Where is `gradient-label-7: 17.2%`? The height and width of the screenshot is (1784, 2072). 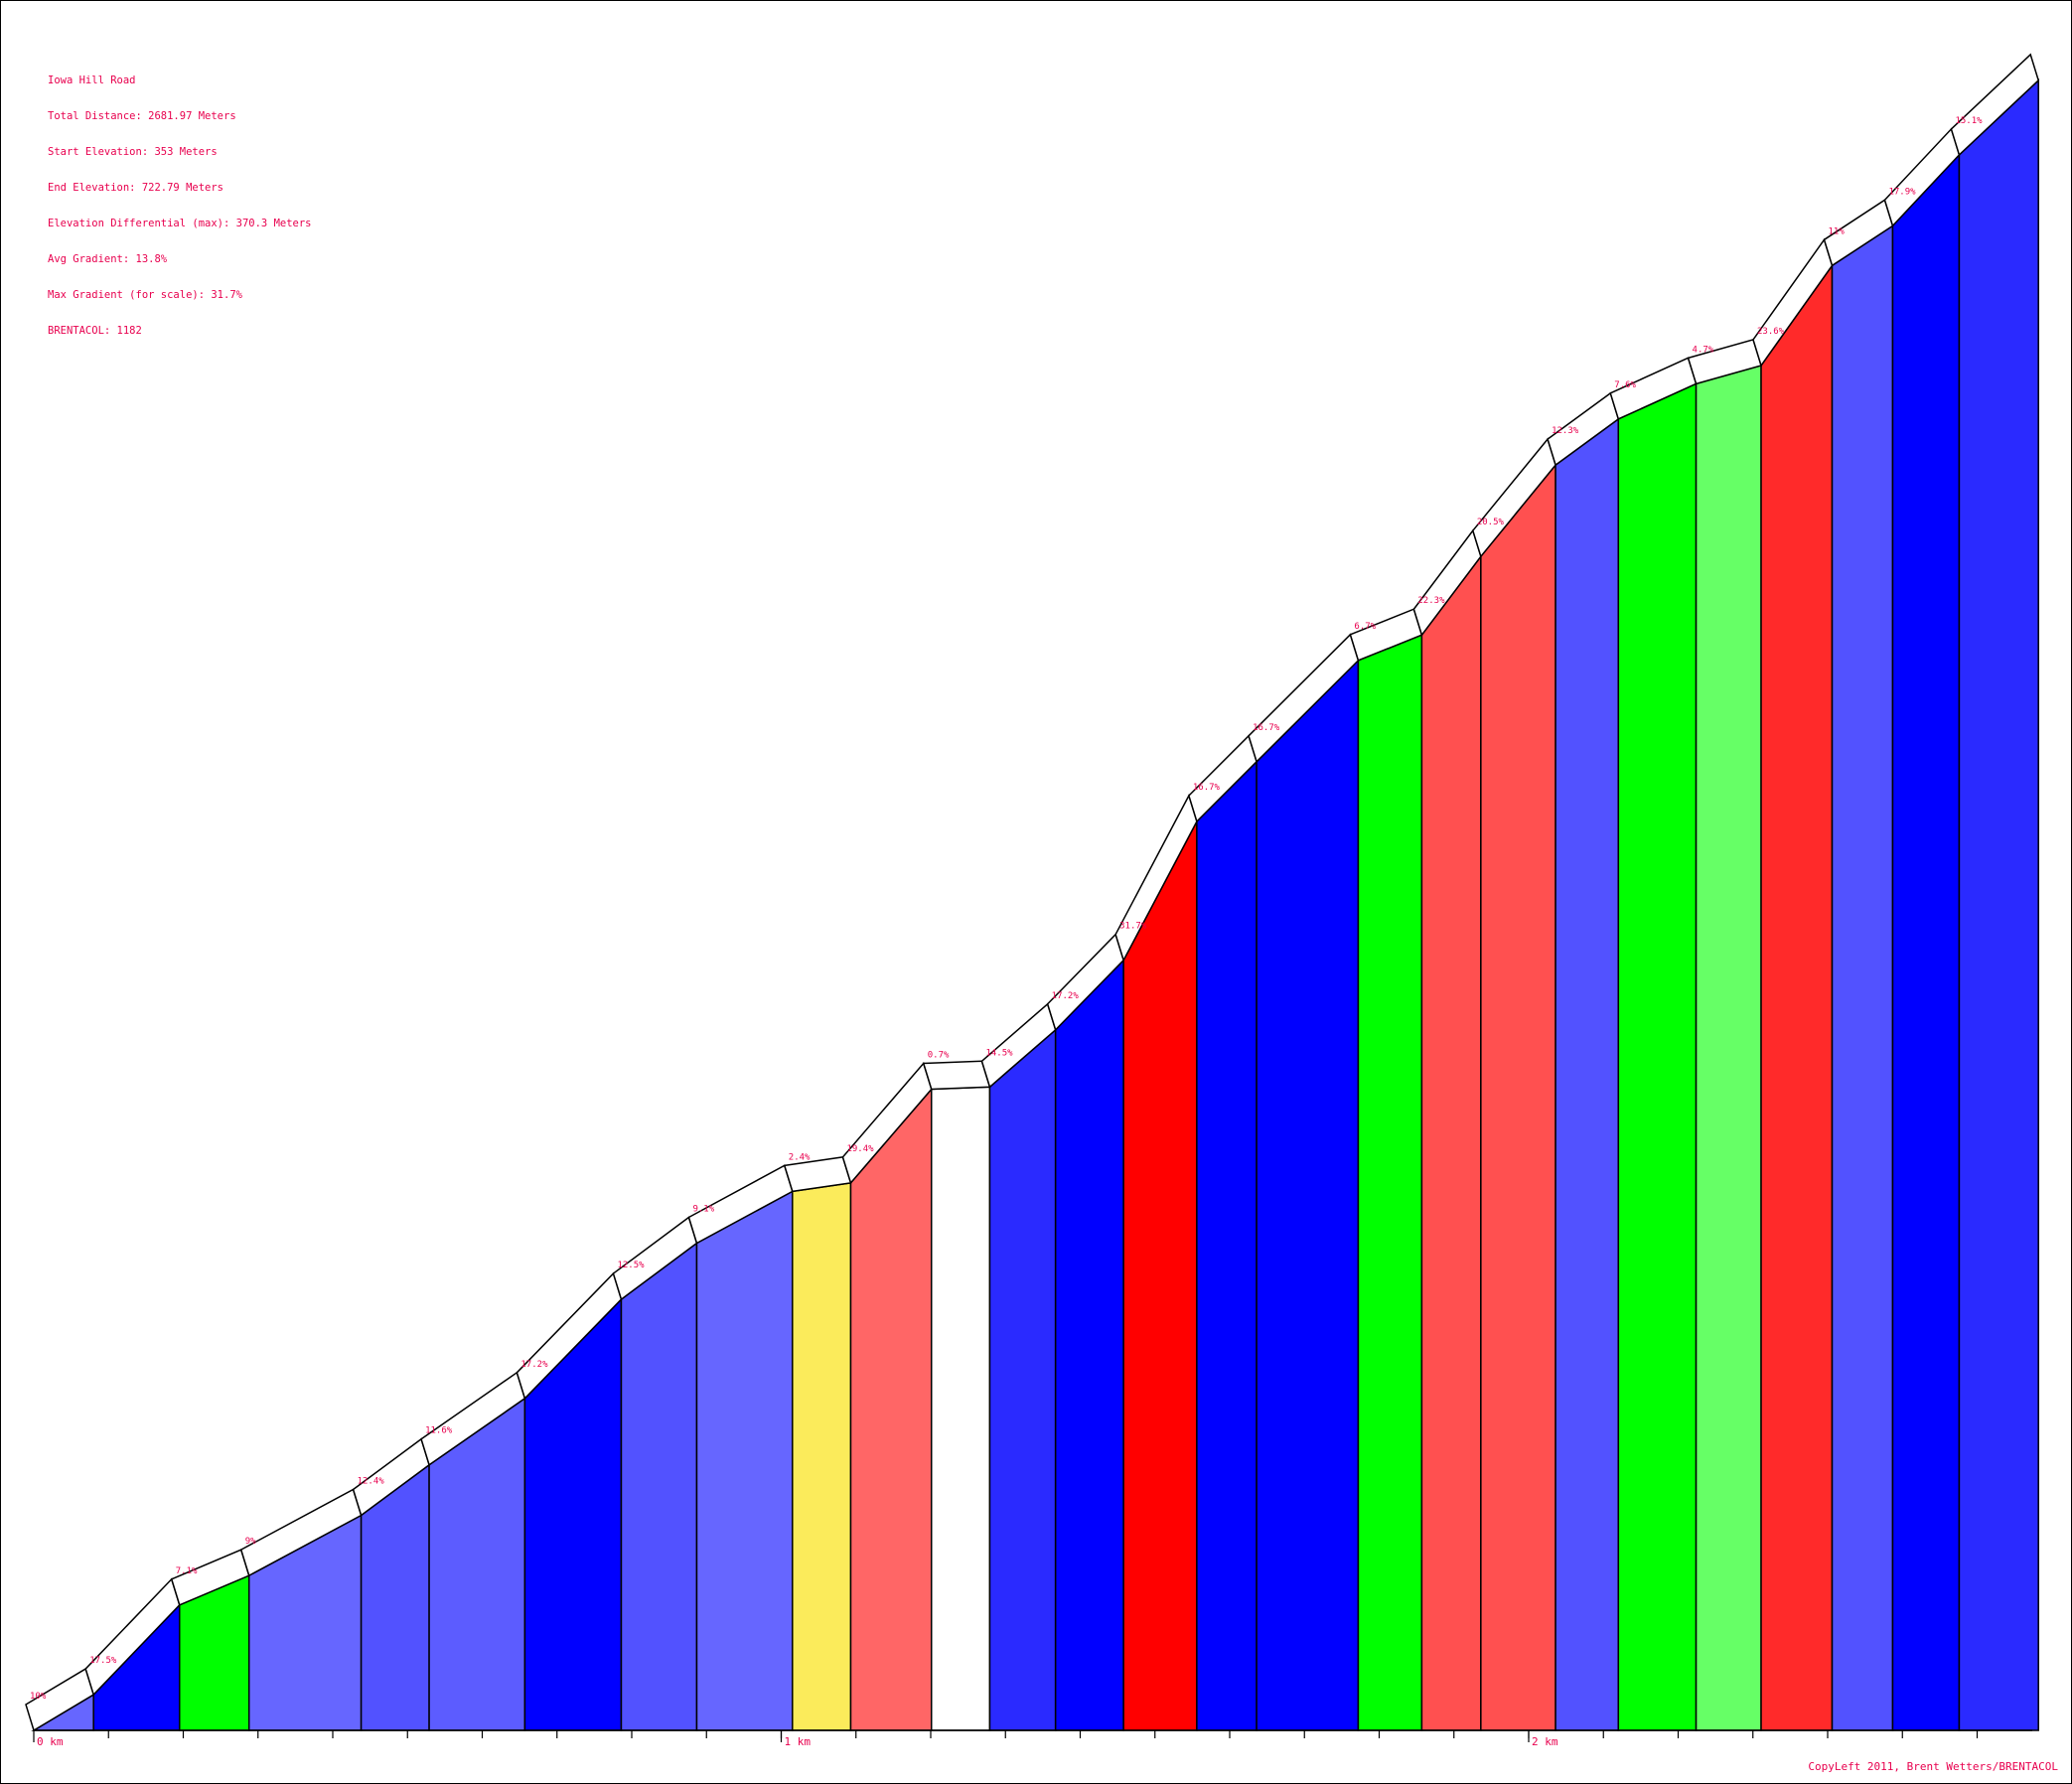 gradient-label-7: 17.2% is located at coordinates (534, 1365).